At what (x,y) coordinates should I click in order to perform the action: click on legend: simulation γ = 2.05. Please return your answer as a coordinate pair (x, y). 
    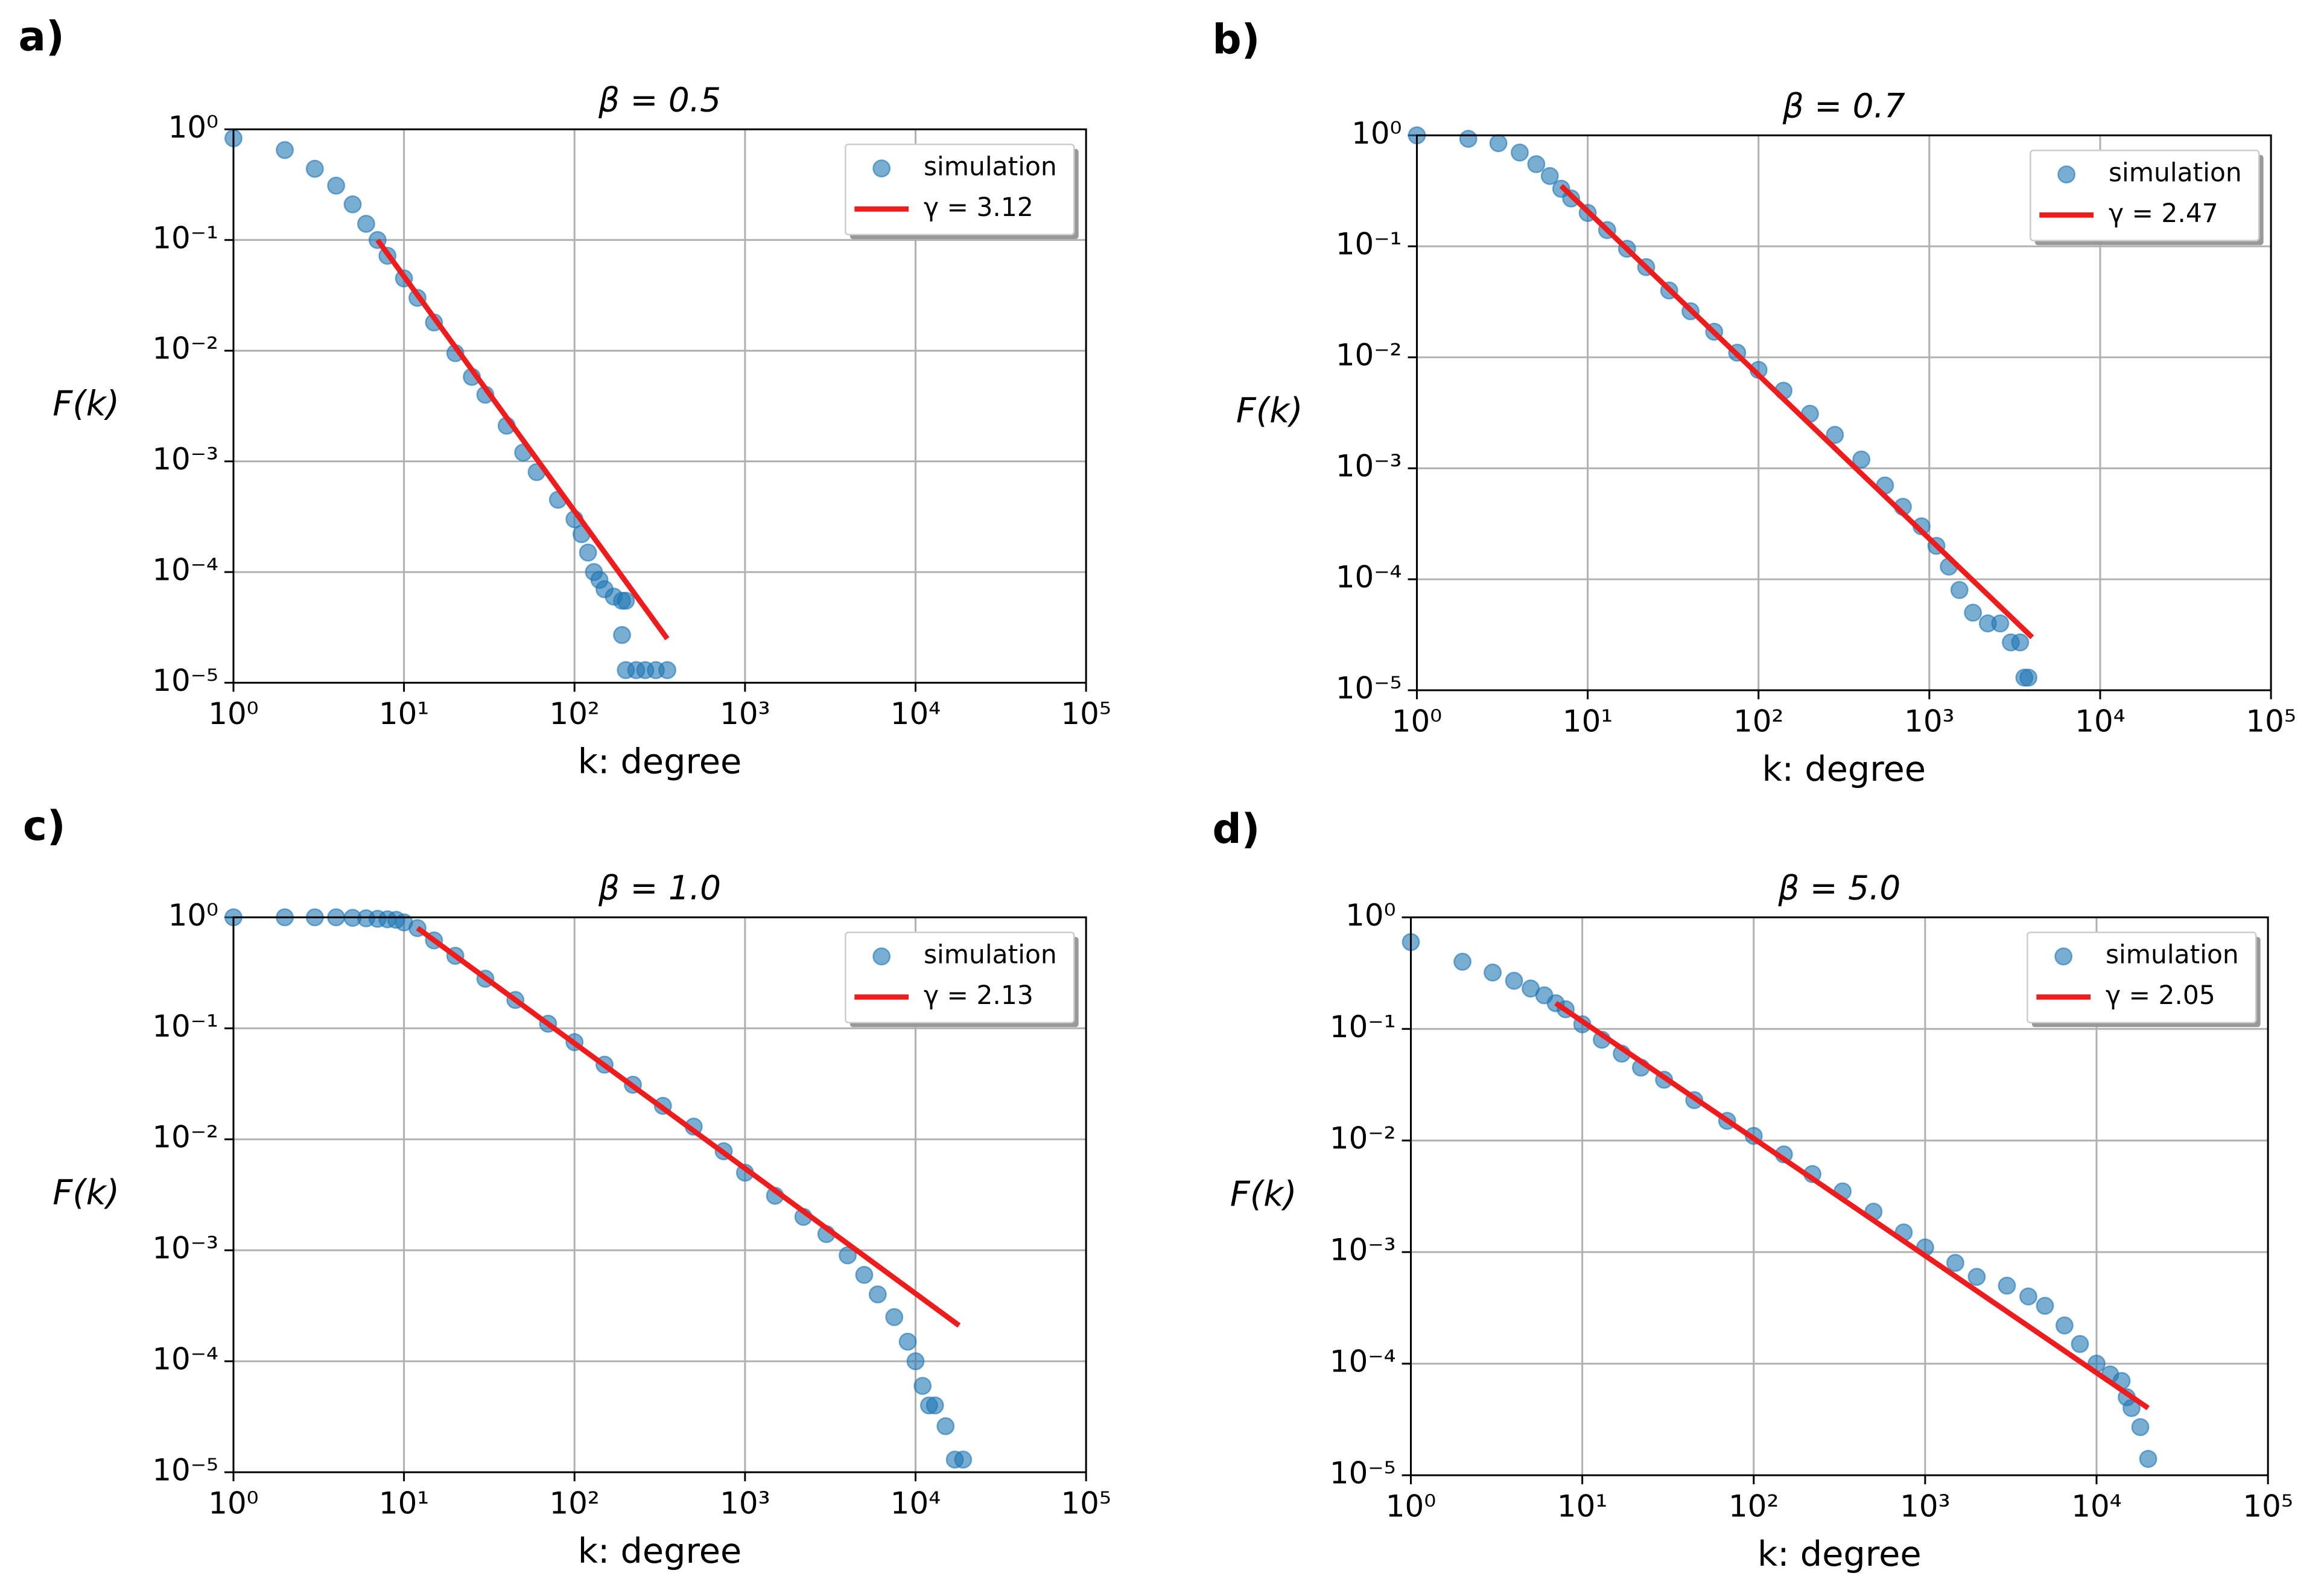
    Looking at the image, I should click on (2144, 980).